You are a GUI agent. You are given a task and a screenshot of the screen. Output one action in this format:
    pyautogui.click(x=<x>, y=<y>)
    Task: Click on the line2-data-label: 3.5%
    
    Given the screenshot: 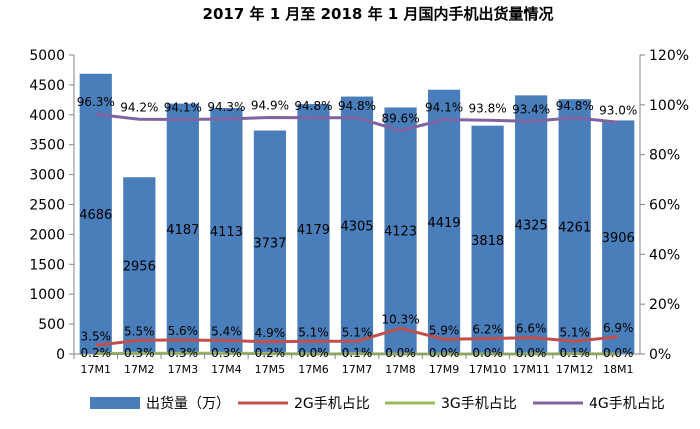 What is the action you would take?
    pyautogui.click(x=96, y=336)
    